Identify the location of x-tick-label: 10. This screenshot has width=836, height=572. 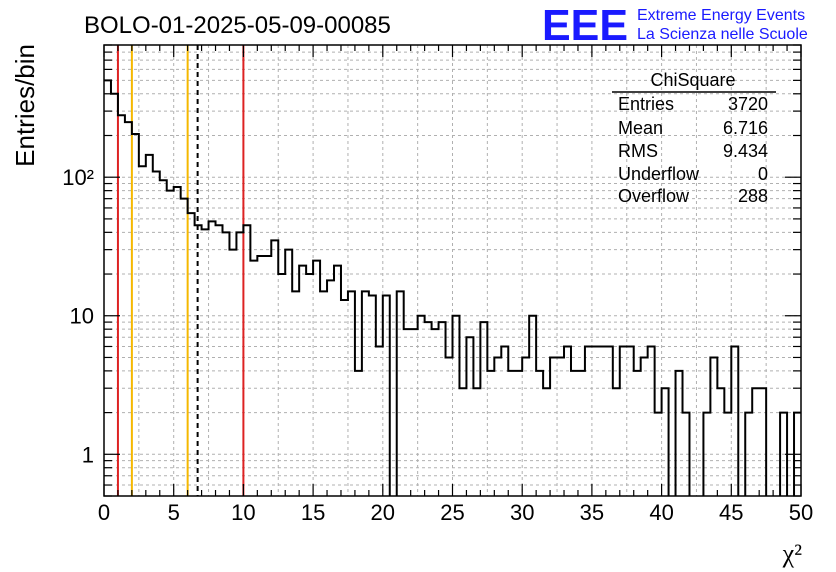
(243, 512).